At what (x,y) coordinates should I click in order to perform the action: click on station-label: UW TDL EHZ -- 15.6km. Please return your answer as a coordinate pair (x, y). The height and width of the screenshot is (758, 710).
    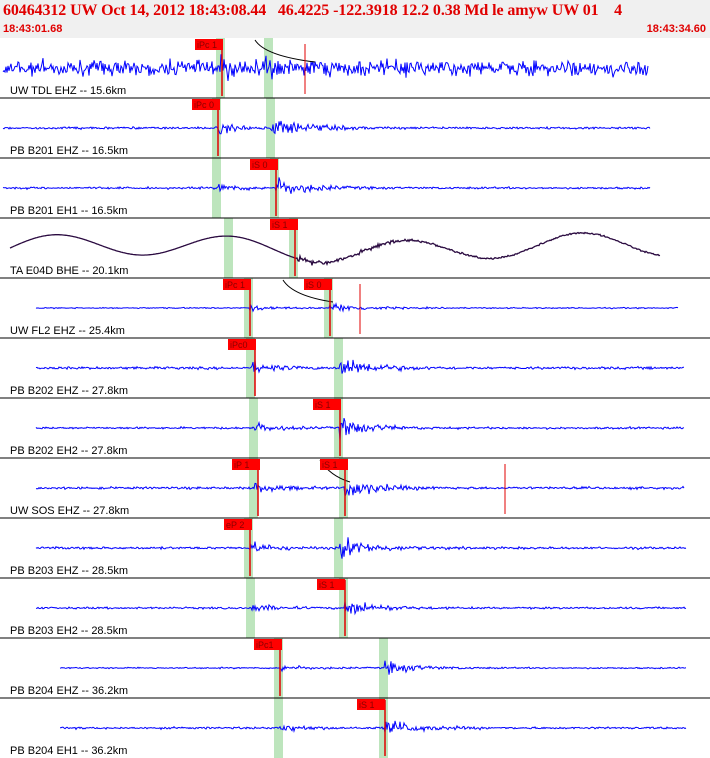
    Looking at the image, I should click on (68, 91).